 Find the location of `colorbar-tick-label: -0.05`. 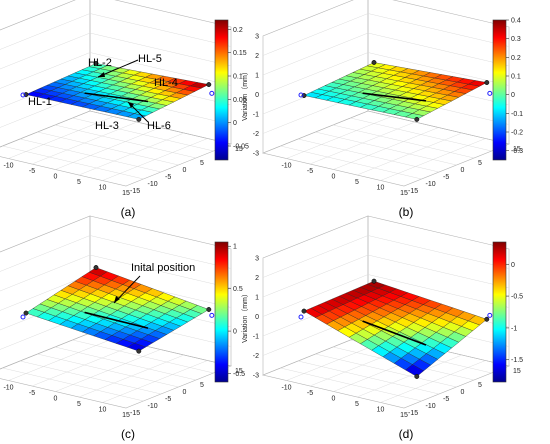

colorbar-tick-label: -0.05 is located at coordinates (241, 147).